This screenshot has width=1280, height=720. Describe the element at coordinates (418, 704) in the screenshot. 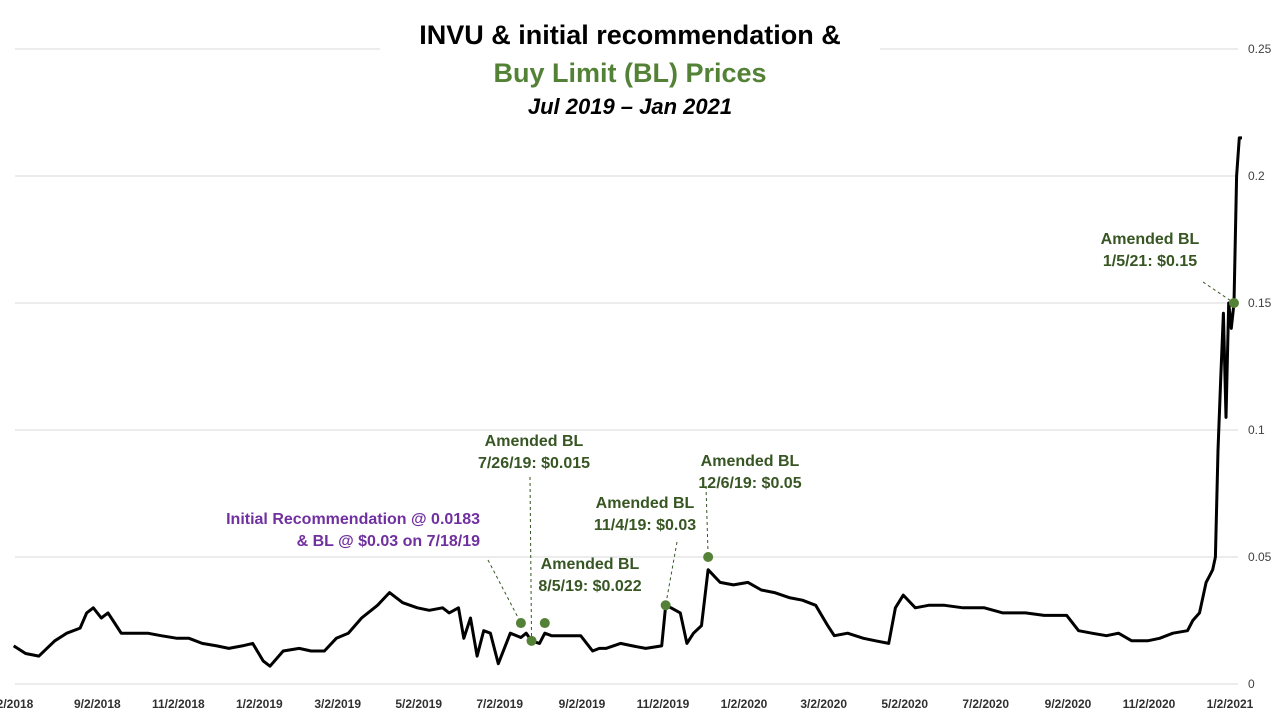

I see `x-tick-label: 5/2/2019` at that location.